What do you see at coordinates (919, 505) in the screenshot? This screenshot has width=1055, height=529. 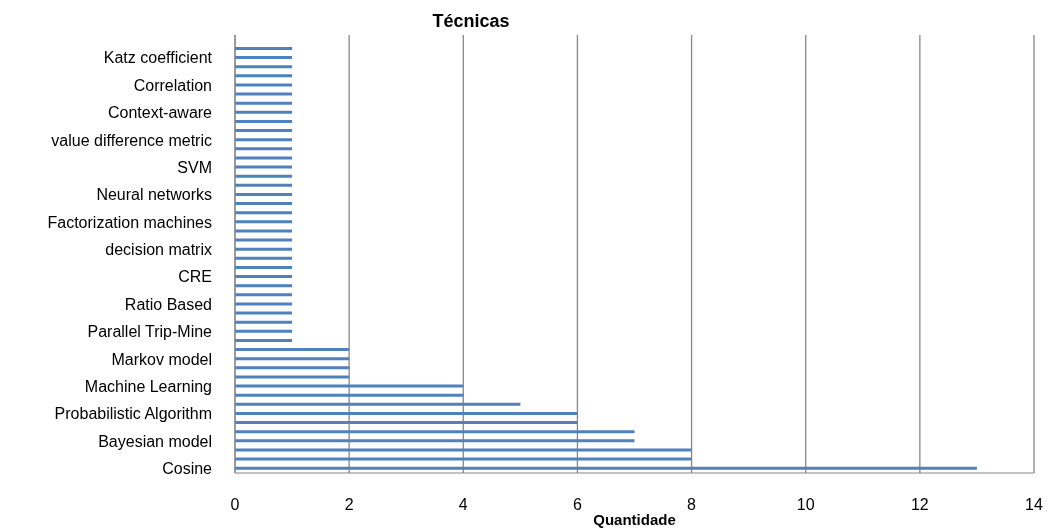 I see `x-tick-label: 12` at bounding box center [919, 505].